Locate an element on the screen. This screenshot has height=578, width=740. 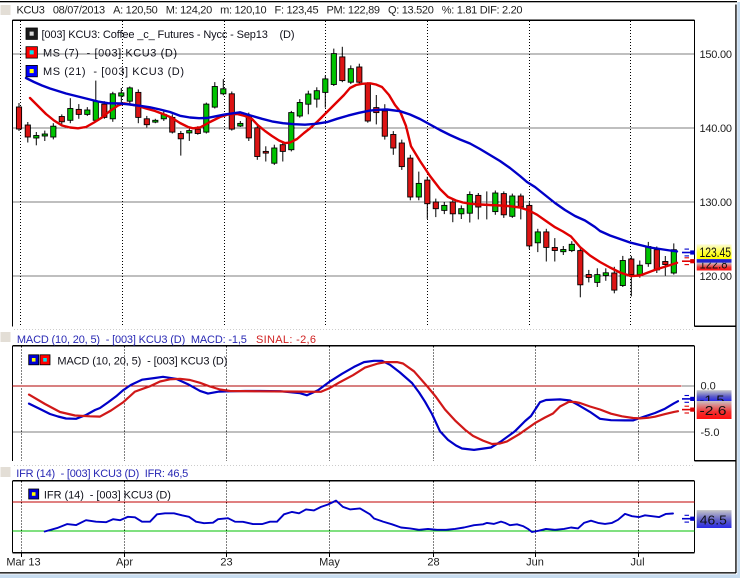
svg-text: 123.45 is located at coordinates (716, 252).